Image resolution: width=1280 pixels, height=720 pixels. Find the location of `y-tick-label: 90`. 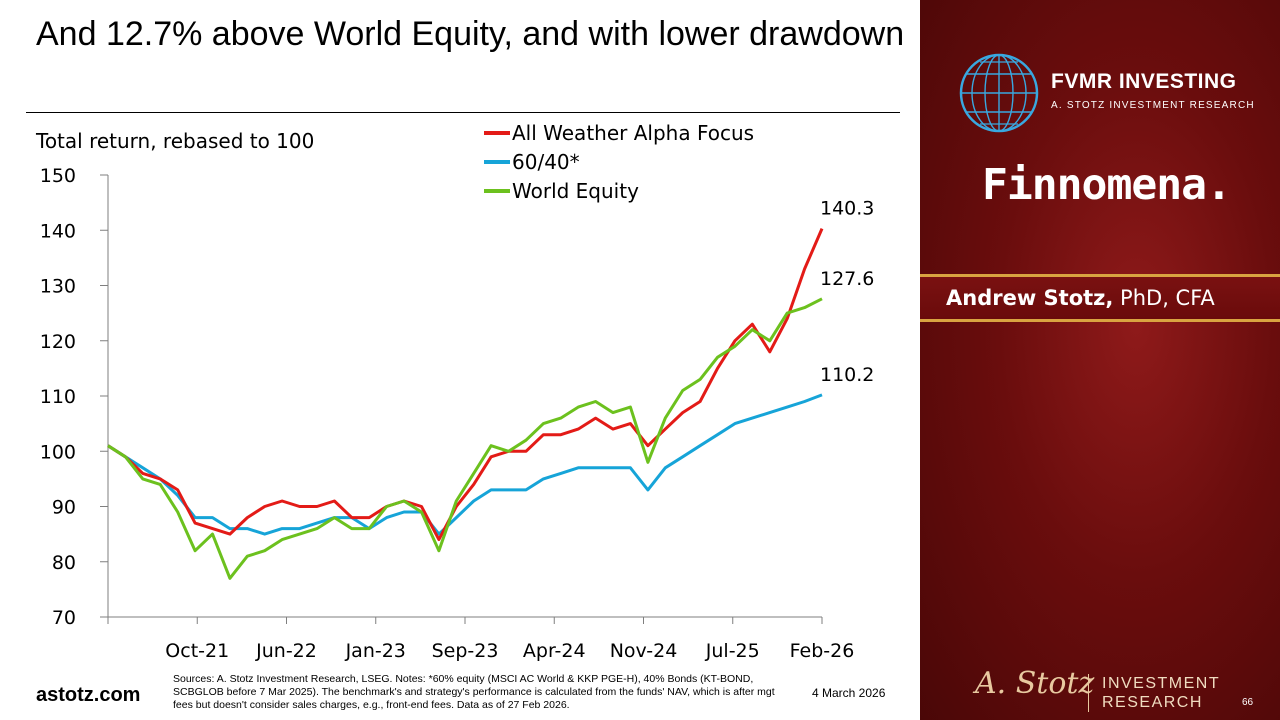

y-tick-label: 90 is located at coordinates (64, 508).